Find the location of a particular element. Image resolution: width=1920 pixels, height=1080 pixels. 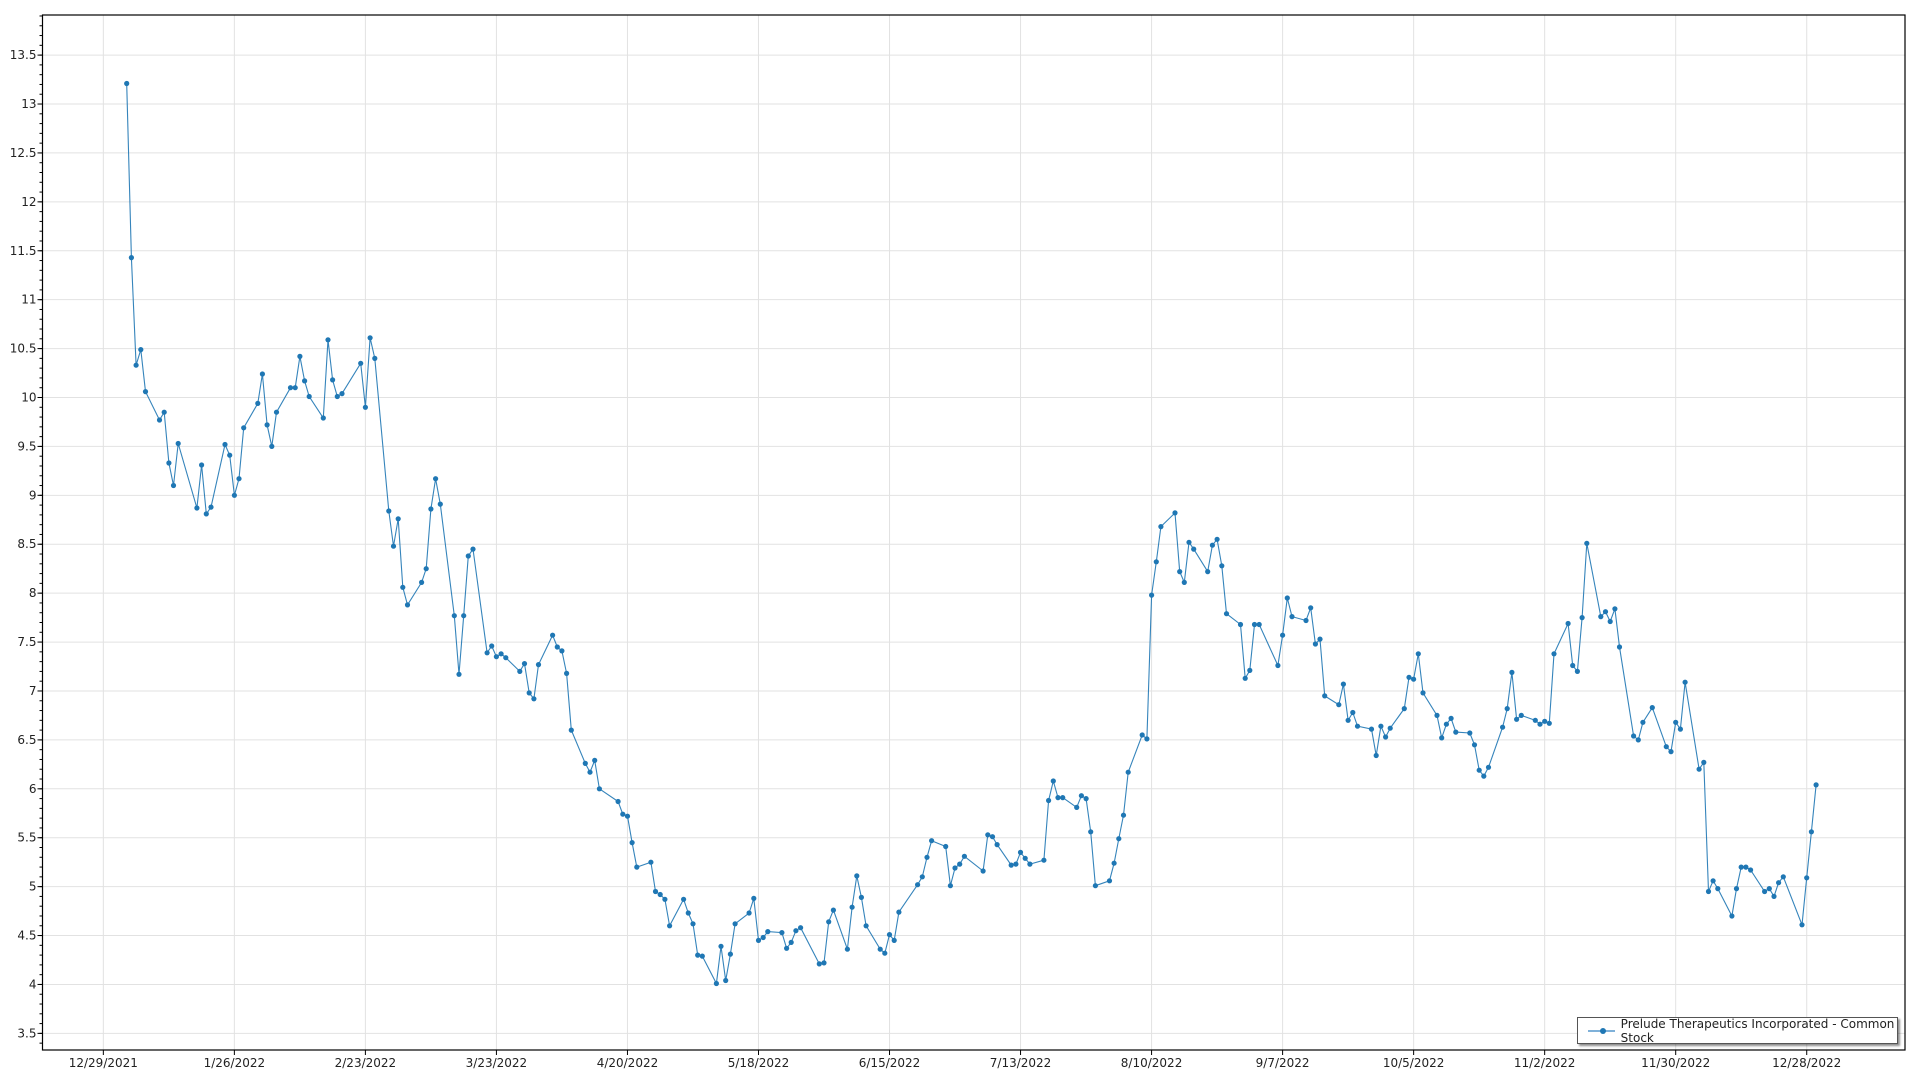

y-tick-label: 13.5 is located at coordinates (23, 55).